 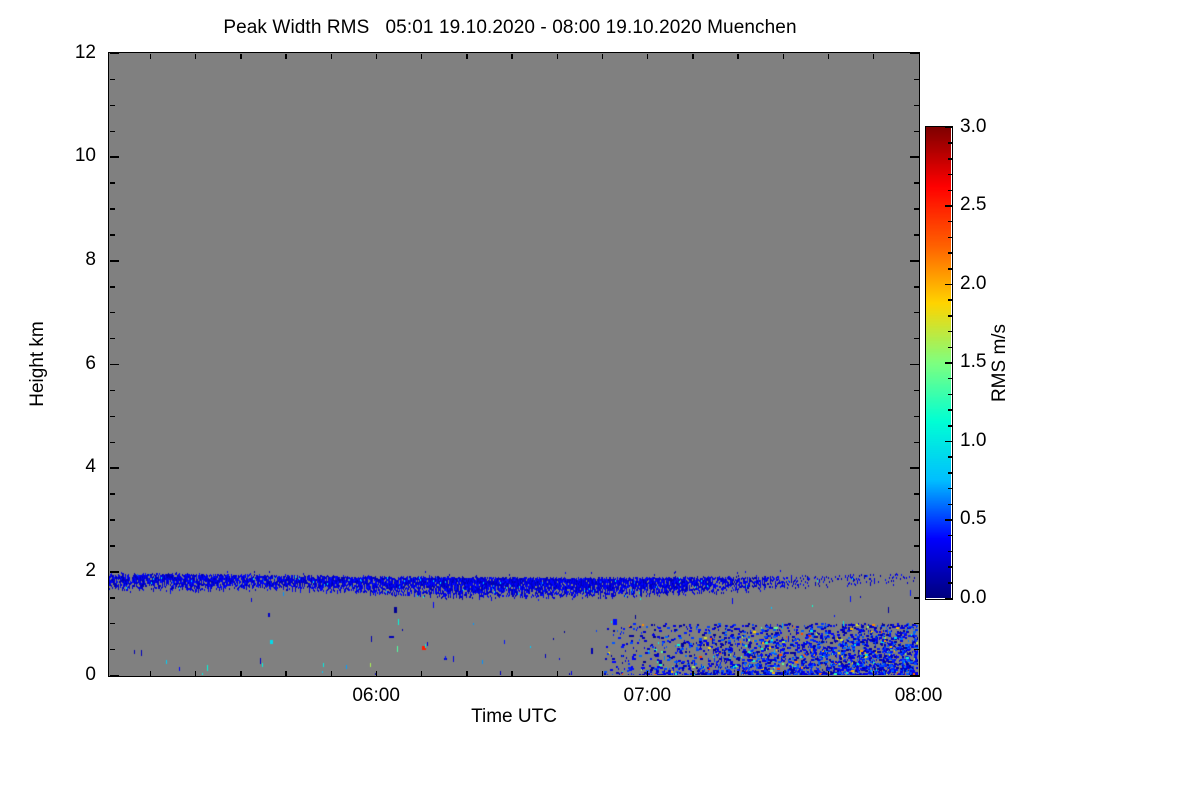 I want to click on y-tick-label: 0, so click(x=90, y=674).